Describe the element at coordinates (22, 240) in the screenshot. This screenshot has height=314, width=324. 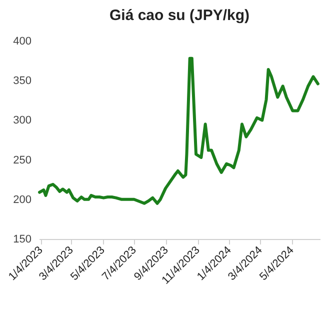
I see `y-tick-label: 150` at that location.